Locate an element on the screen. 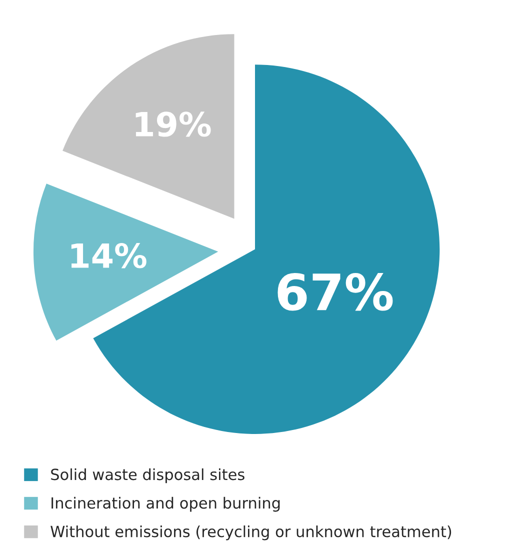 The height and width of the screenshot is (554, 510). data-label: 14% is located at coordinates (108, 255).